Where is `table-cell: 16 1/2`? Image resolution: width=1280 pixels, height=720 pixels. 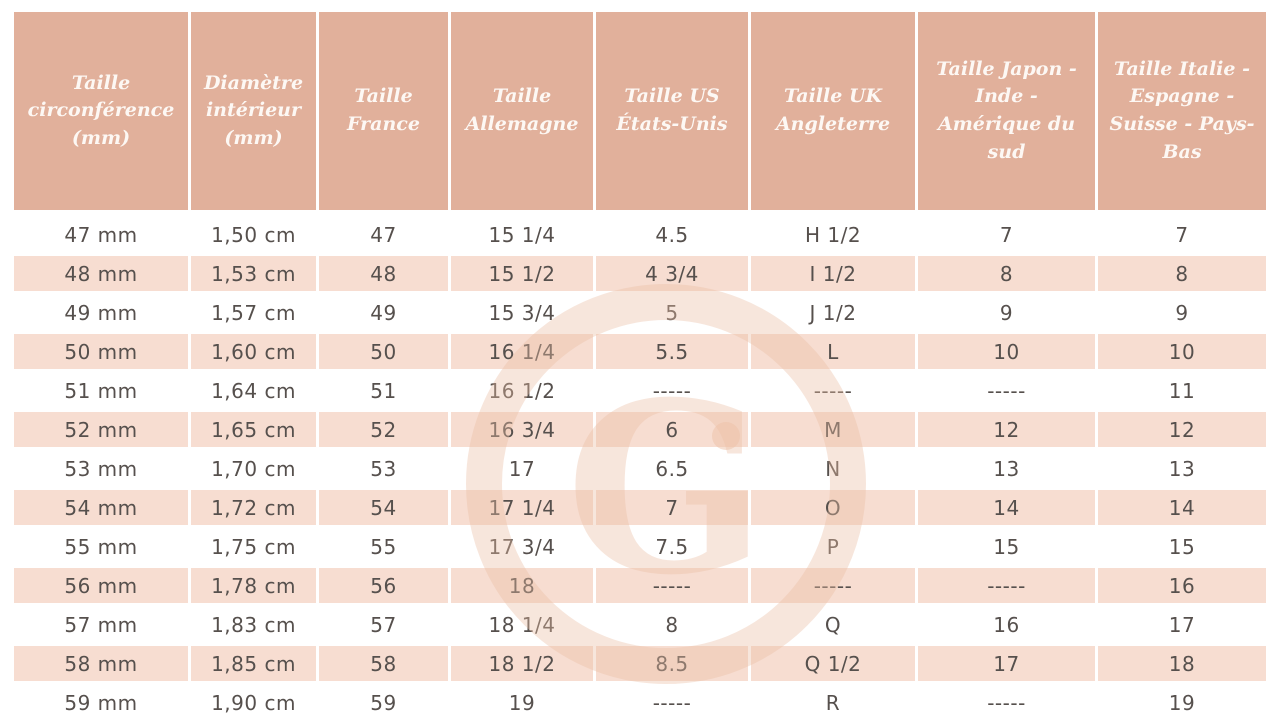 table-cell: 16 1/2 is located at coordinates (523, 392).